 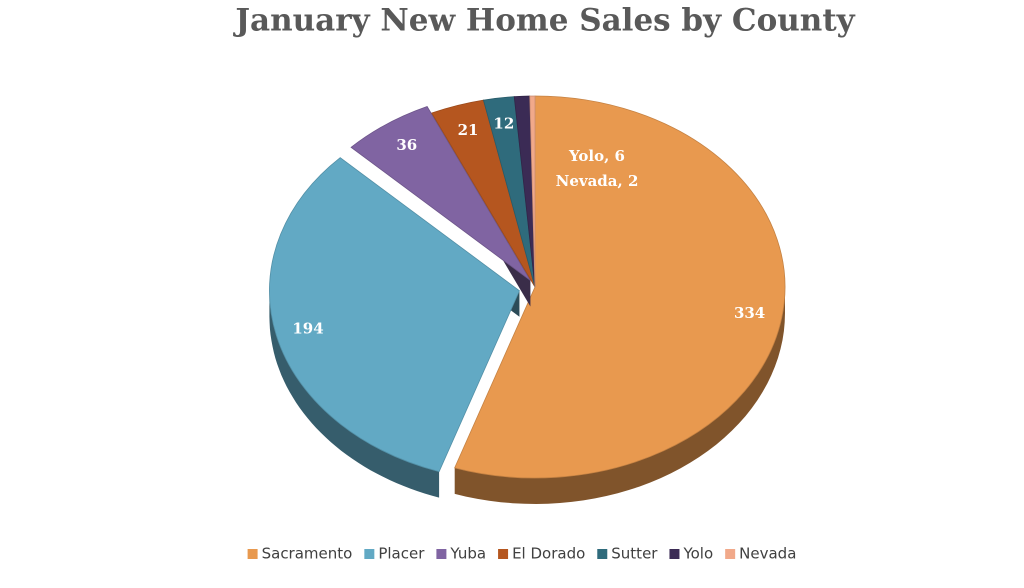 I want to click on data-label: 21, so click(x=468, y=130).